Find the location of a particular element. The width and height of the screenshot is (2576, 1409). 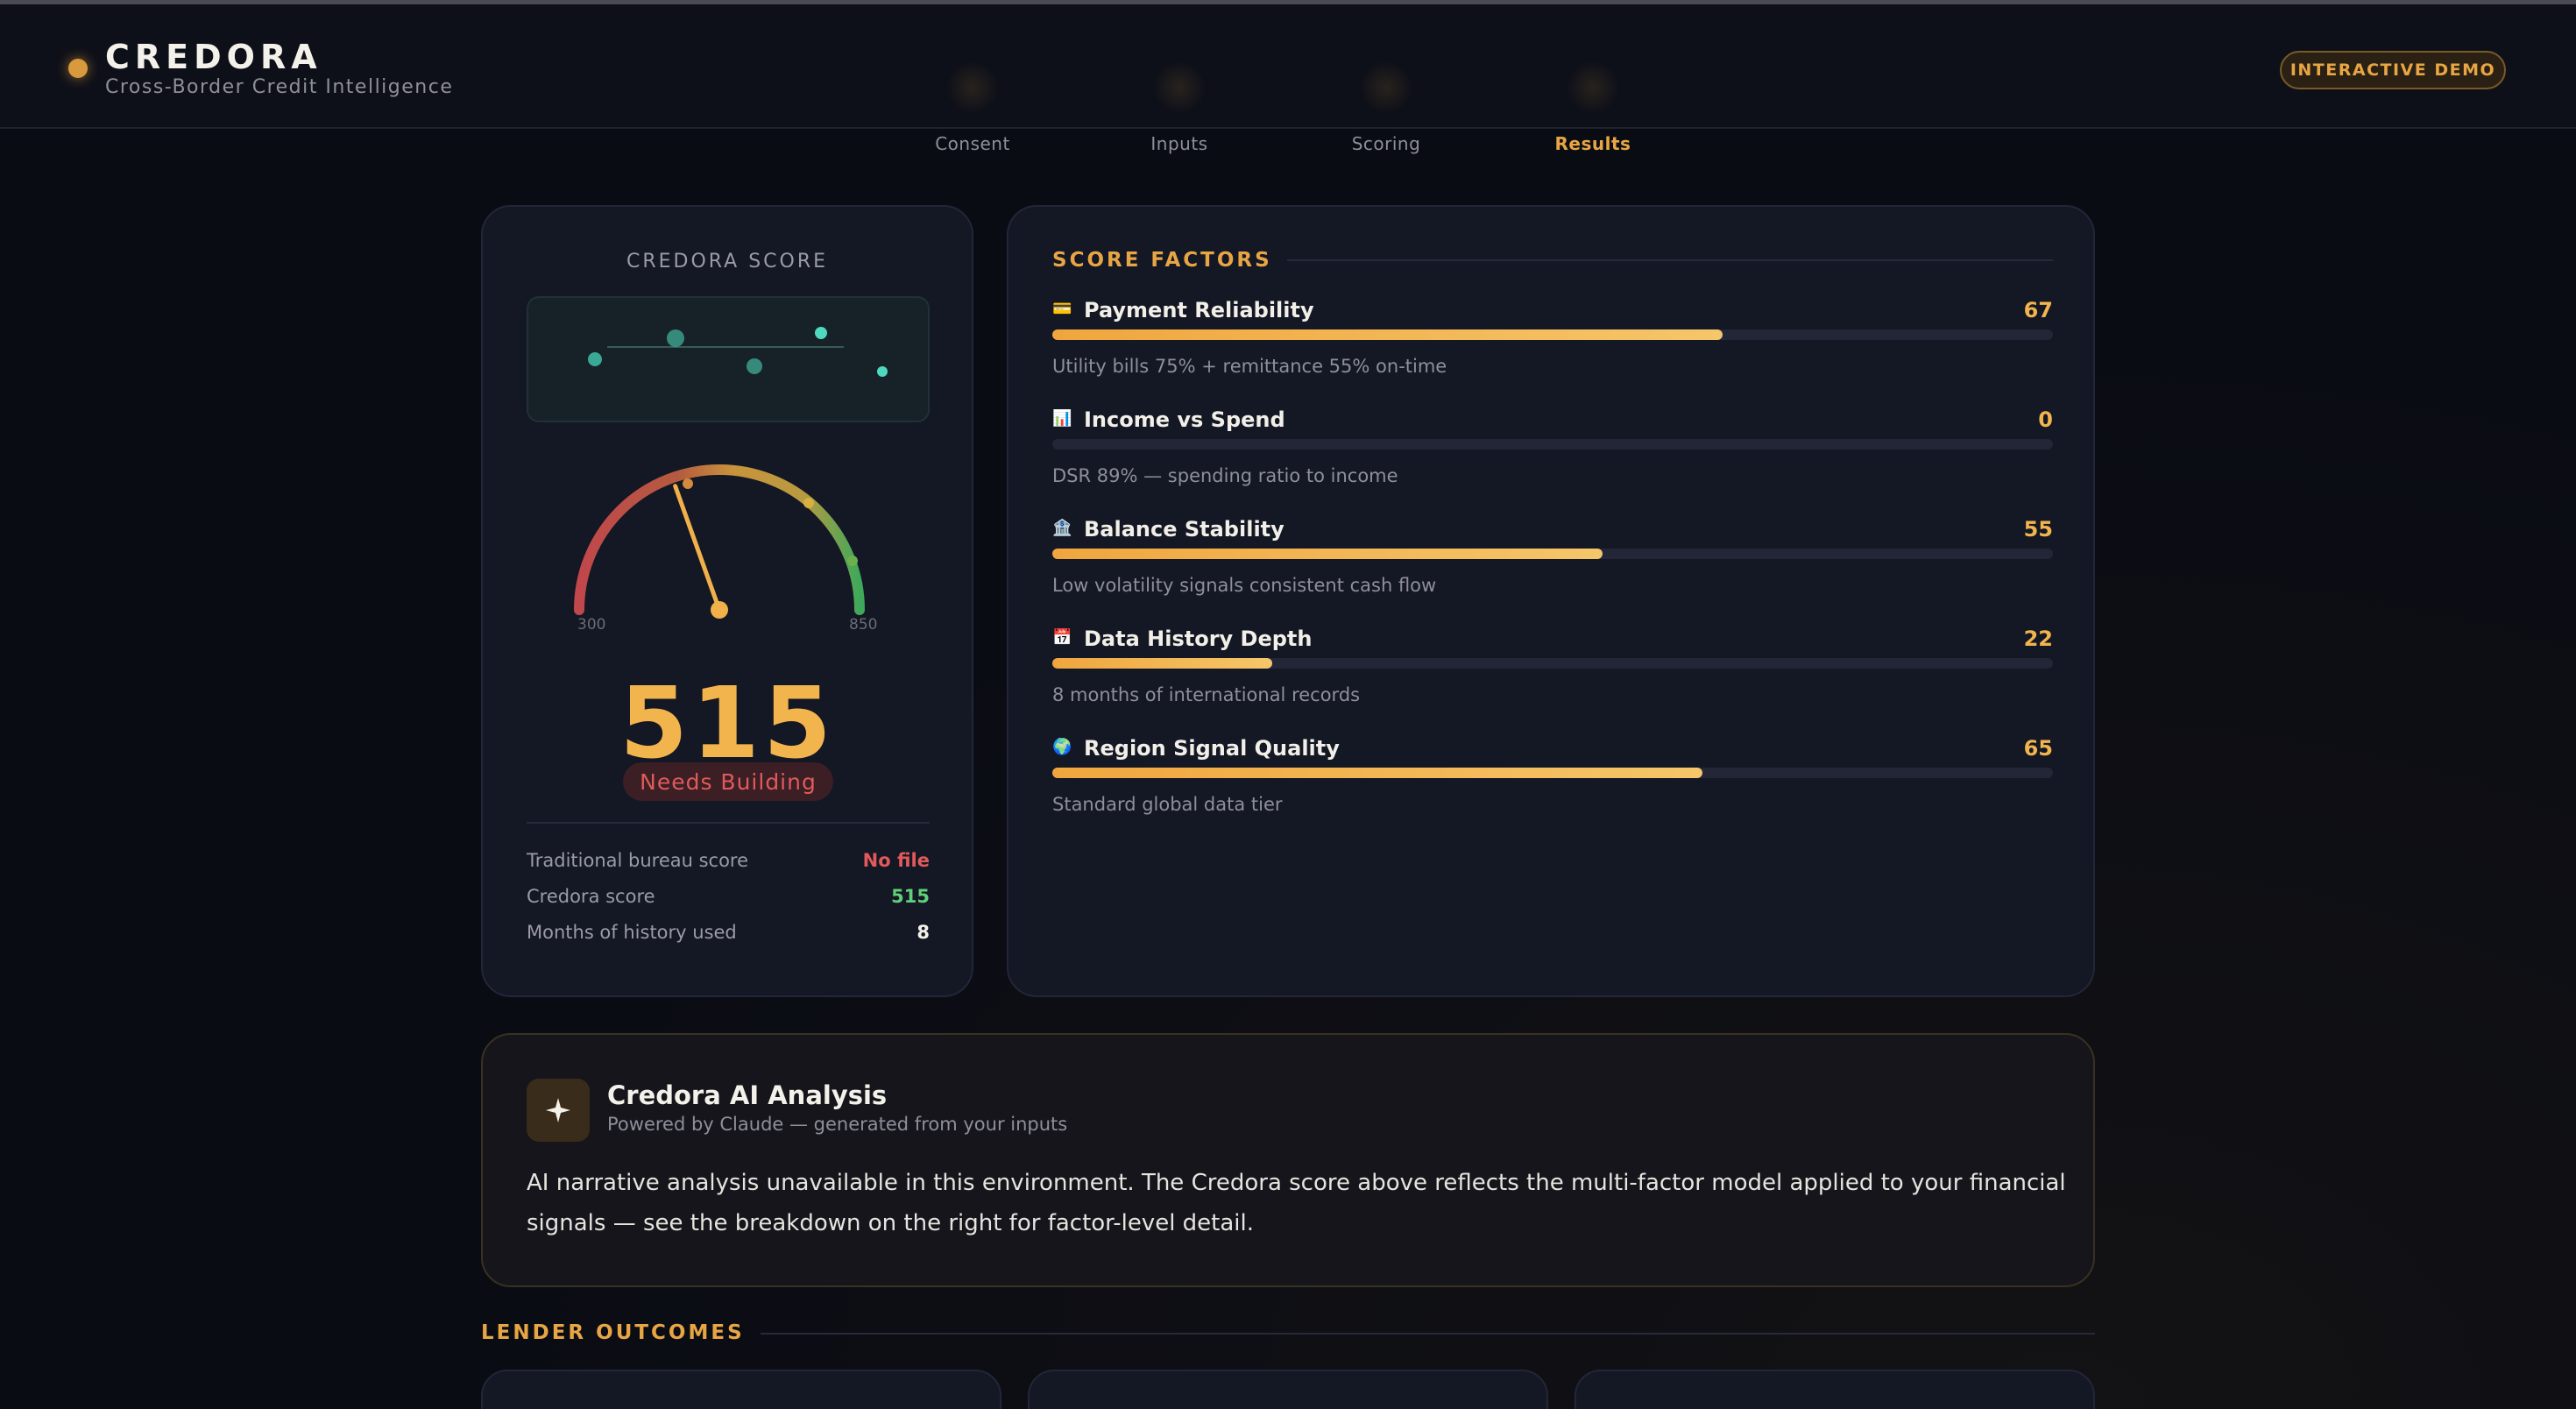

factor-name: Income vs Spend is located at coordinates (1184, 419).